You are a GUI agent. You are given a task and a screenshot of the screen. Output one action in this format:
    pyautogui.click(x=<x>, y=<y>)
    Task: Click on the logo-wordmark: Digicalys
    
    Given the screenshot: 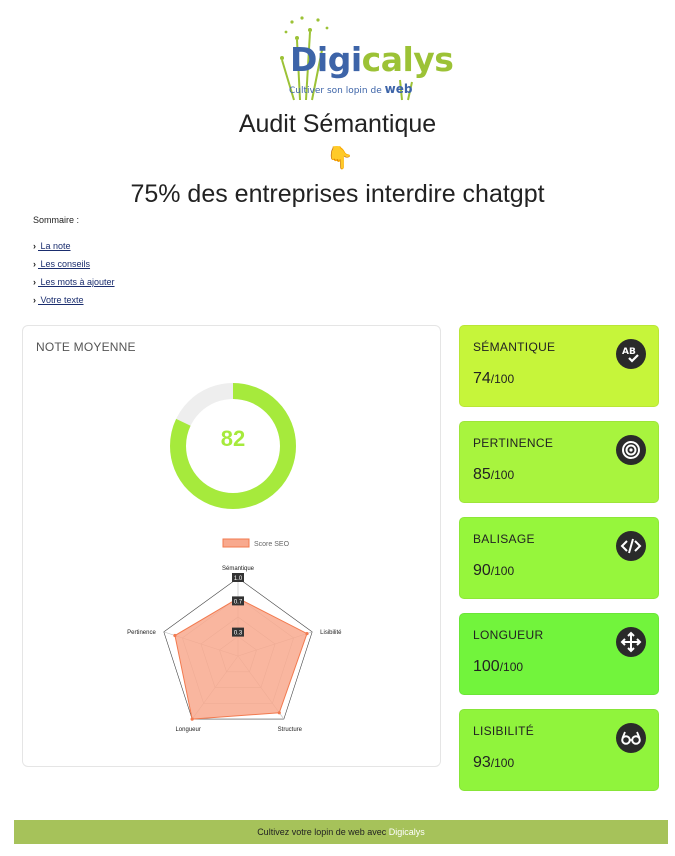 What is the action you would take?
    pyautogui.click(x=372, y=59)
    